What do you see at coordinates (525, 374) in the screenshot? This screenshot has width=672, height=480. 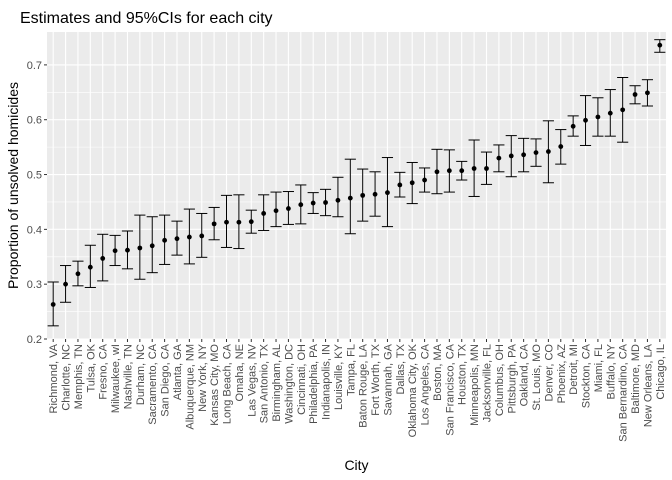 I see `x-tick-label: Oakland, CA` at bounding box center [525, 374].